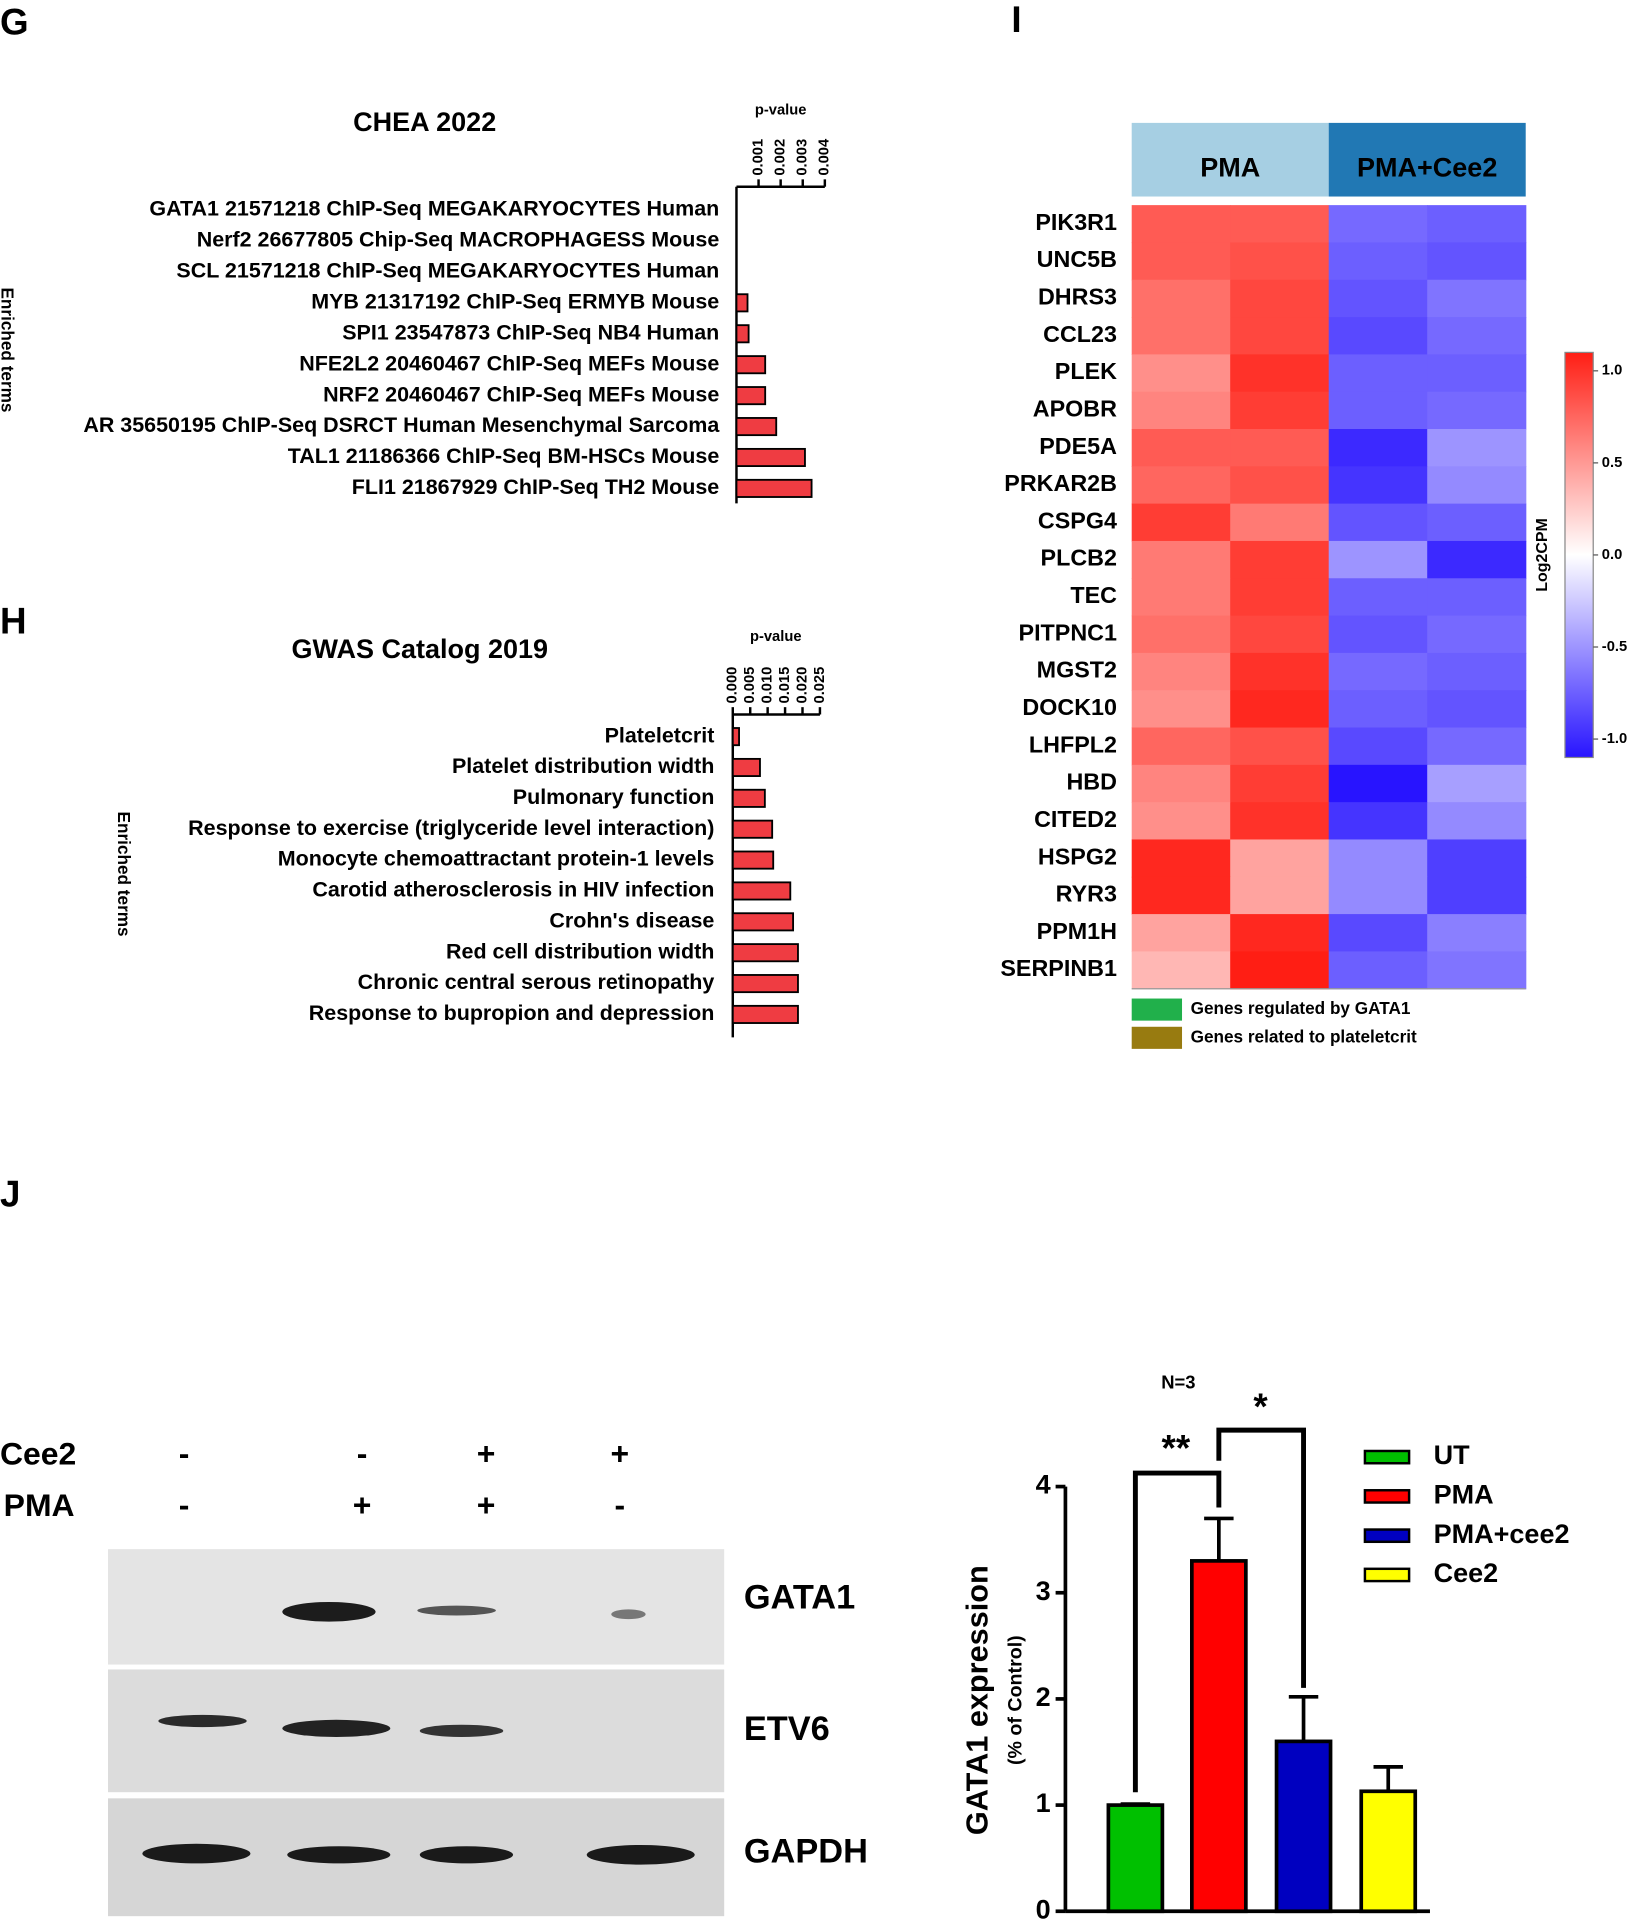 Image resolution: width=1646 pixels, height=1920 pixels. What do you see at coordinates (1502, 1534) in the screenshot?
I see `legend-label: PMA+cee2` at bounding box center [1502, 1534].